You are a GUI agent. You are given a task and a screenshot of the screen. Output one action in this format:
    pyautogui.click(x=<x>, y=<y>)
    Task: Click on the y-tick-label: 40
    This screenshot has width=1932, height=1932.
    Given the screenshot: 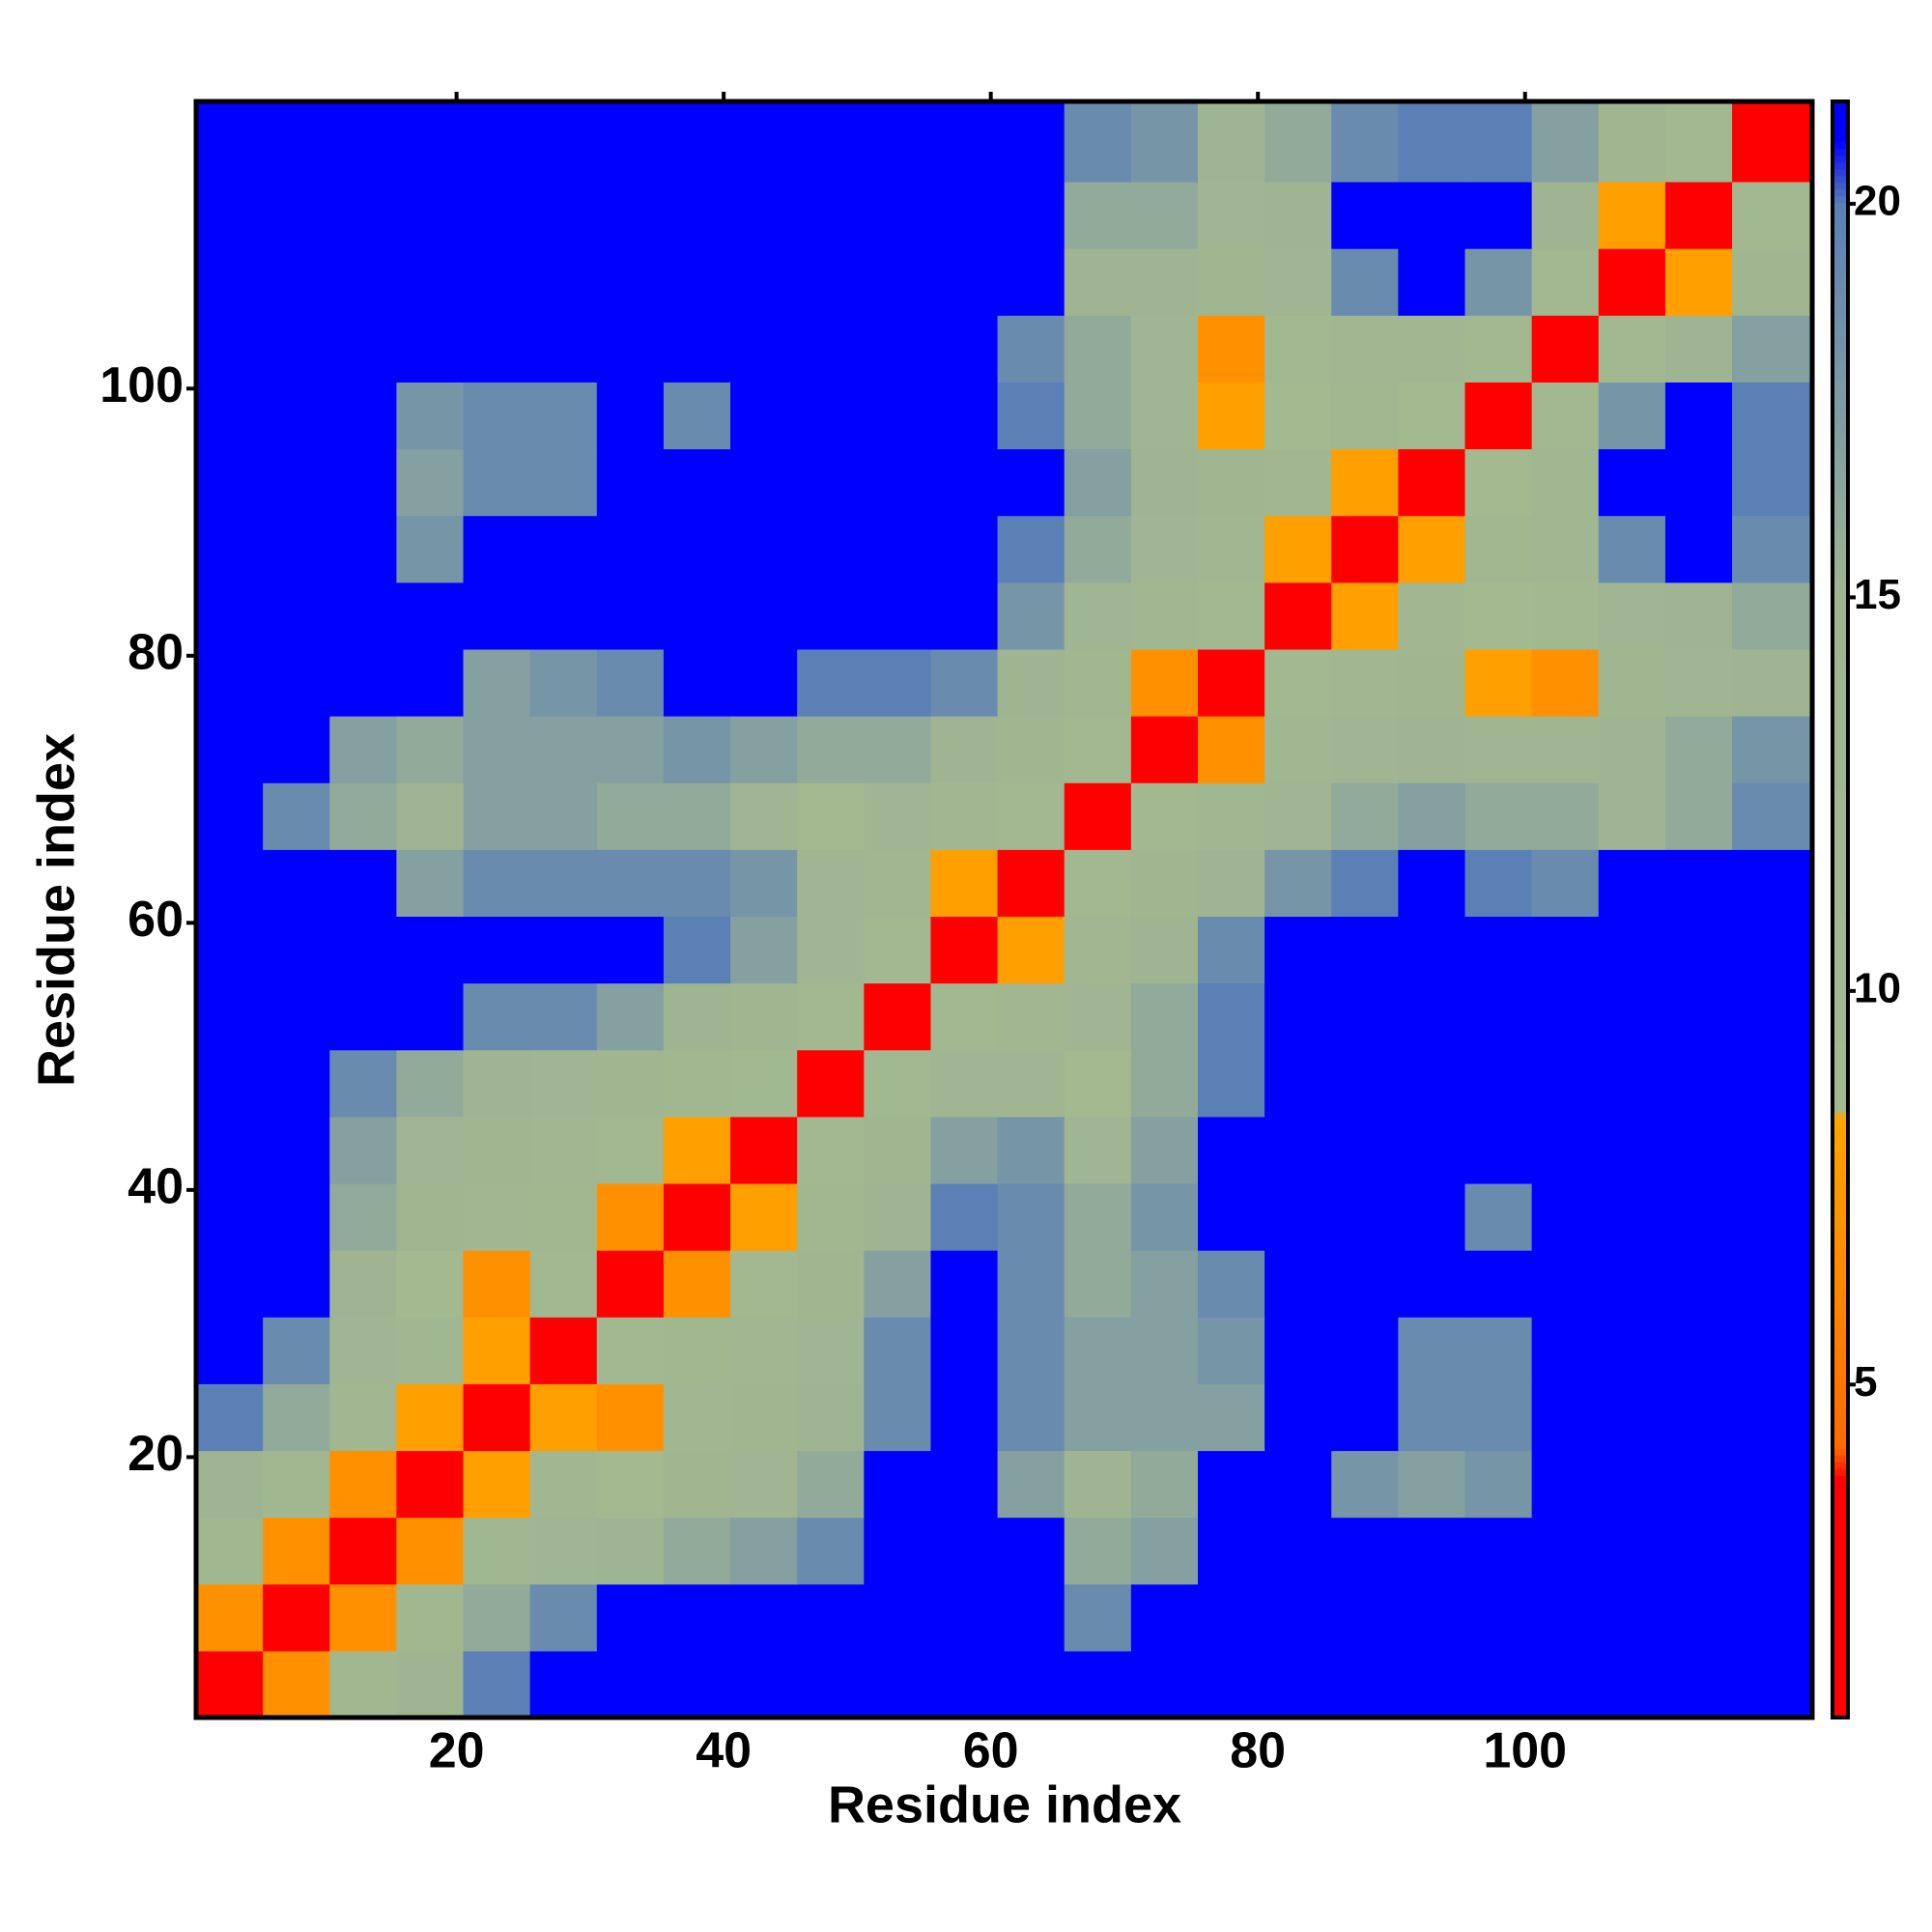 What is the action you would take?
    pyautogui.click(x=156, y=1187)
    